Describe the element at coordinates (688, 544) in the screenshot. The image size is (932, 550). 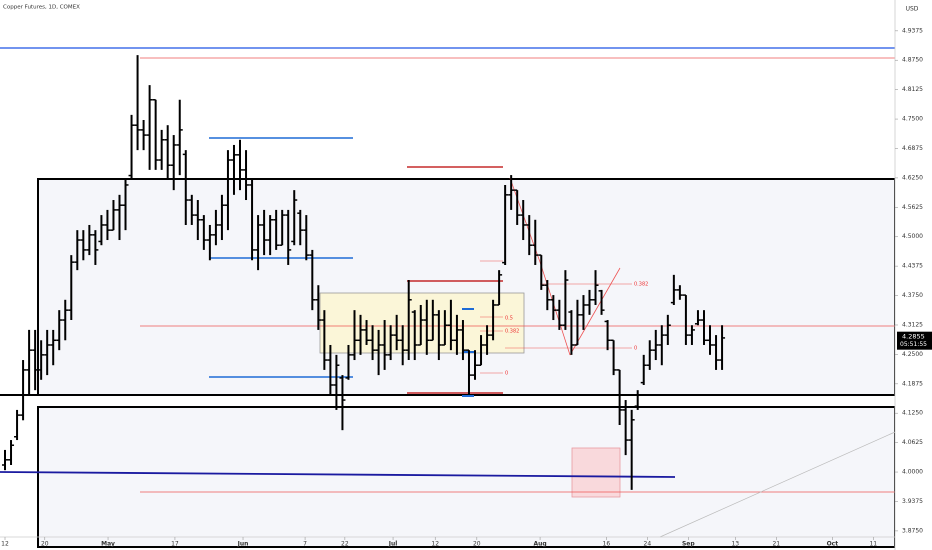
I see `x-tick-label: Sep` at that location.